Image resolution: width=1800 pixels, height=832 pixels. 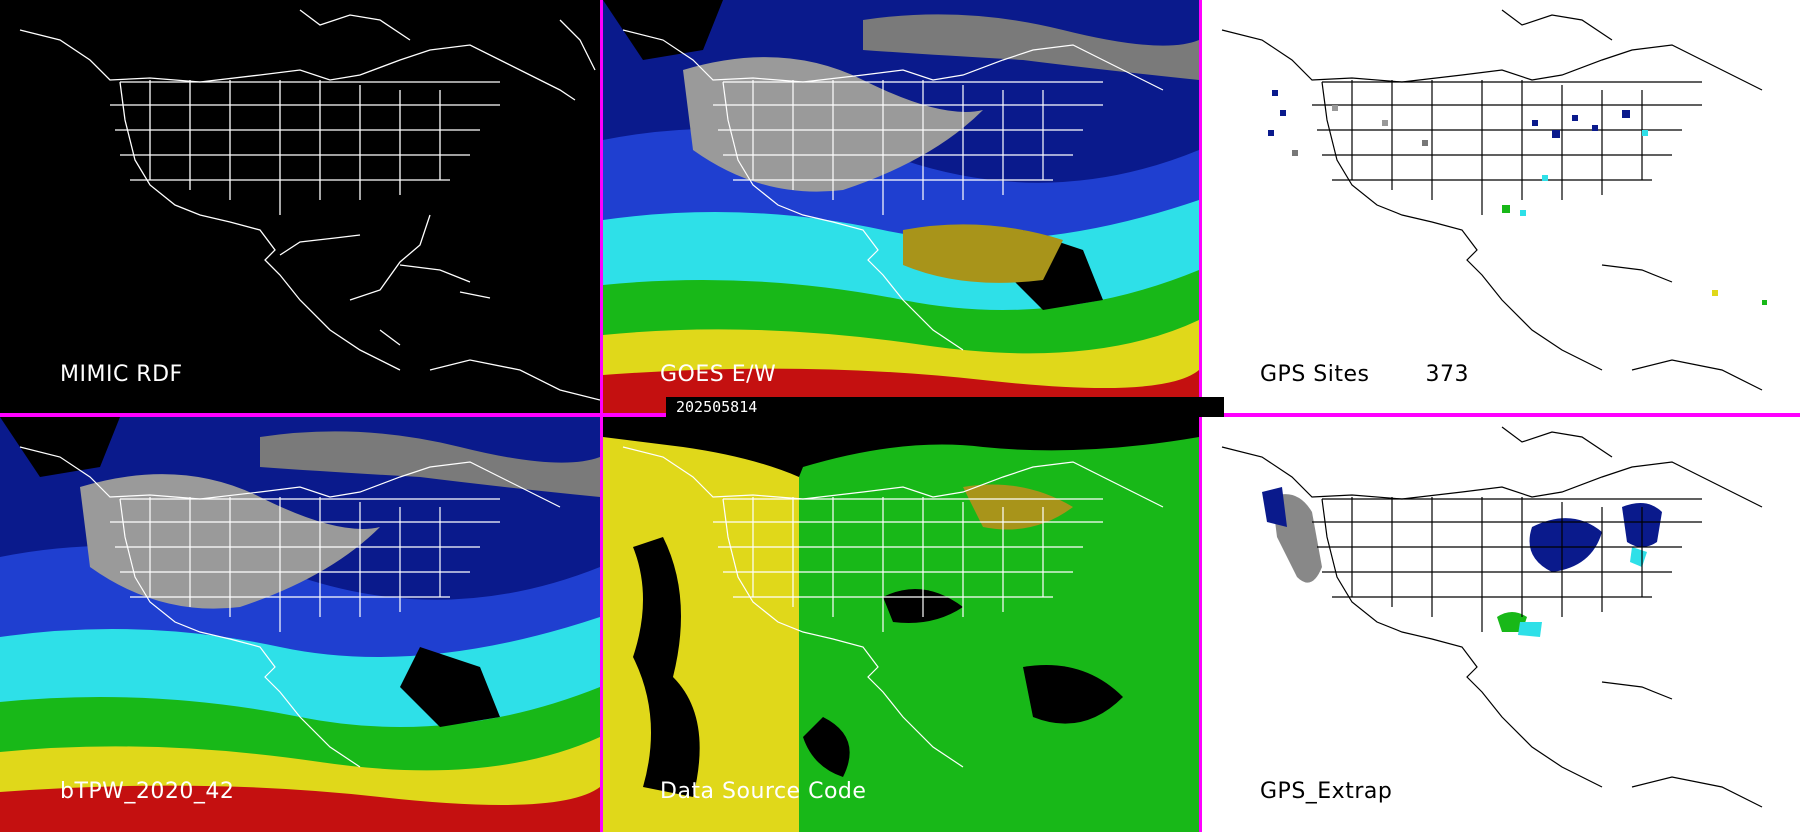 What do you see at coordinates (718, 374) in the screenshot?
I see `panel-label-goes-ew: GOES E/W` at bounding box center [718, 374].